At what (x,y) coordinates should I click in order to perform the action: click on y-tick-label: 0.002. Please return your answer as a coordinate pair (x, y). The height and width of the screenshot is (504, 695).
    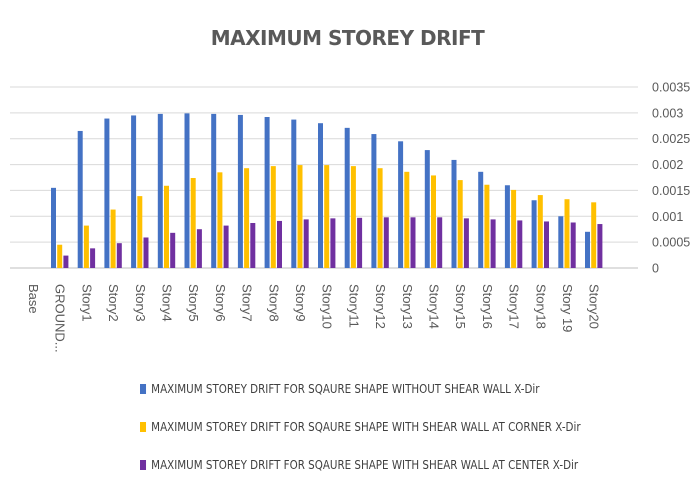
    Looking at the image, I should click on (667, 165).